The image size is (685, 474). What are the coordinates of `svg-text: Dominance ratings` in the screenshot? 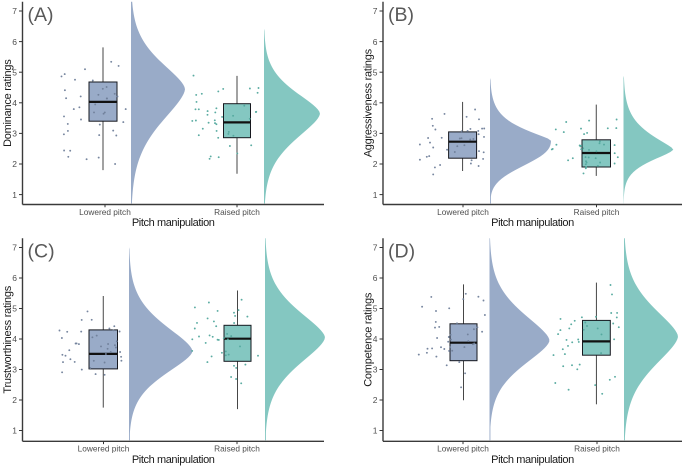 It's located at (8, 103).